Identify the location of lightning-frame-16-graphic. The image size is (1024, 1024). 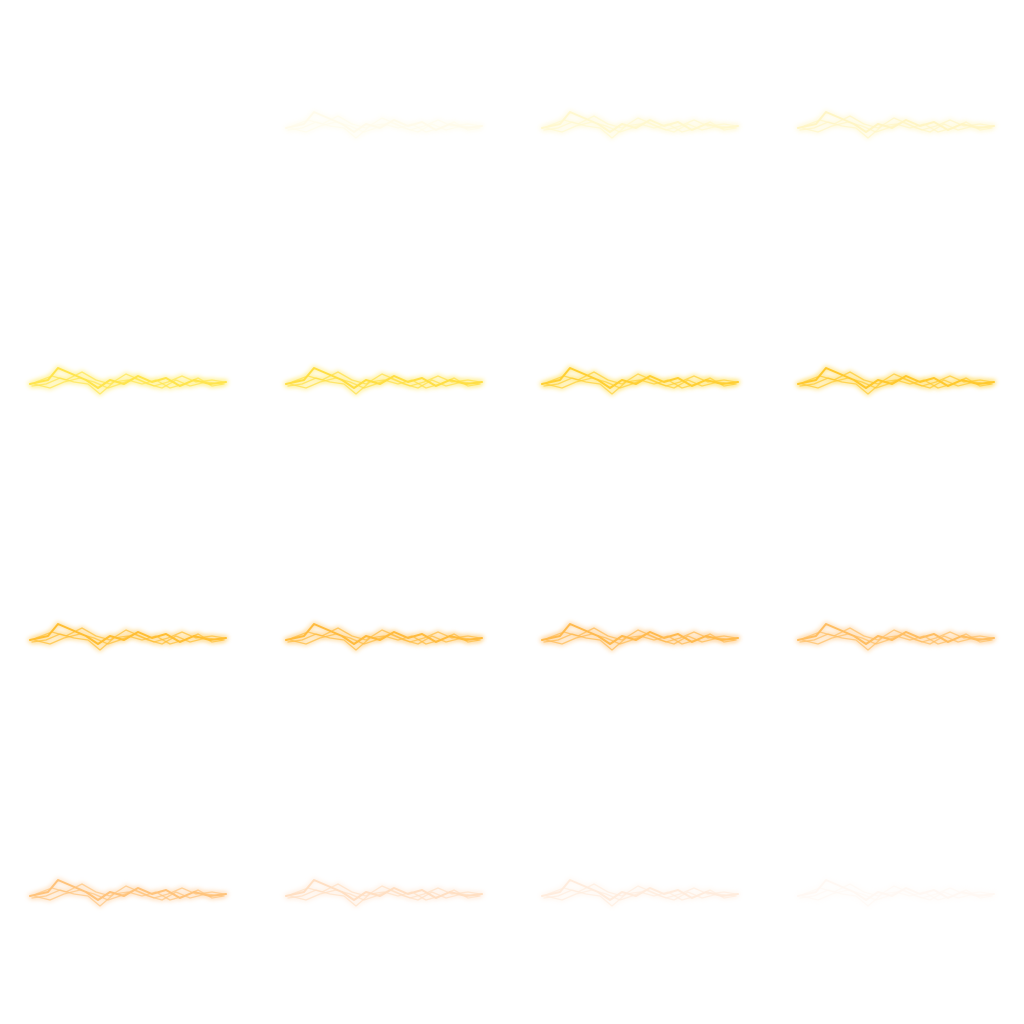
(896, 892).